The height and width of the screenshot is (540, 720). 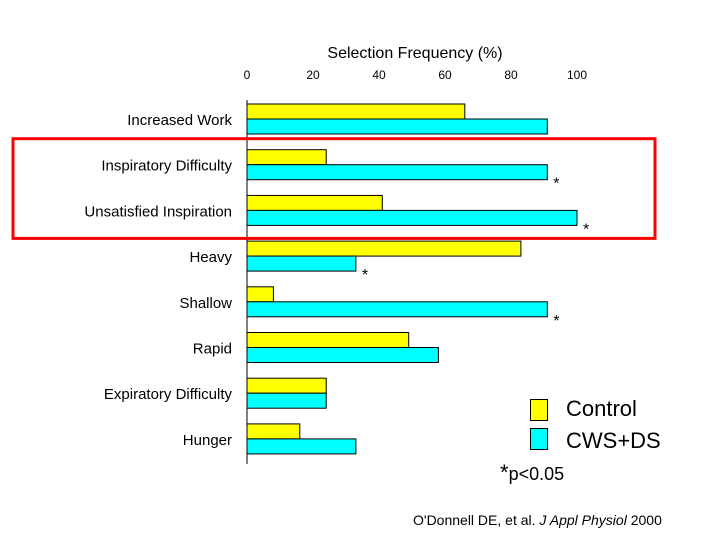 I want to click on significance-note: *p<0.05, so click(x=532, y=473).